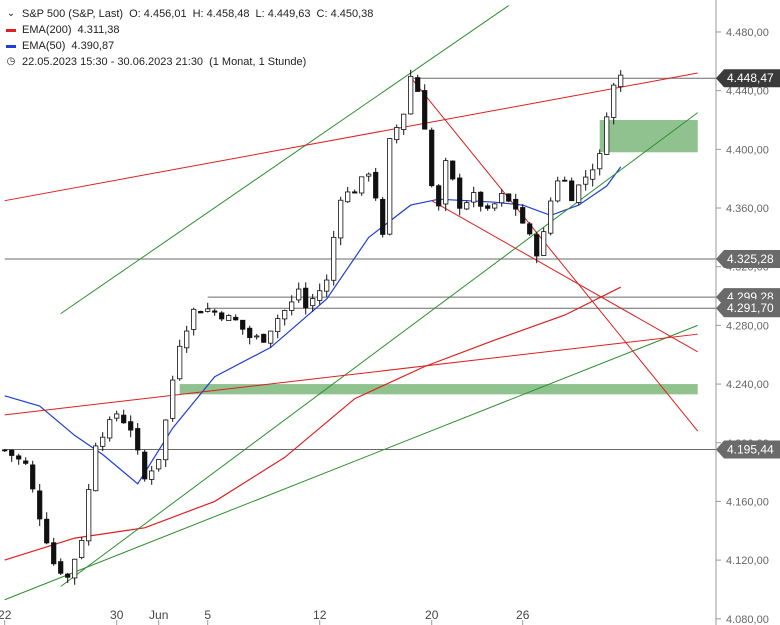  Describe the element at coordinates (748, 308) in the screenshot. I see `level-label-box` at that location.